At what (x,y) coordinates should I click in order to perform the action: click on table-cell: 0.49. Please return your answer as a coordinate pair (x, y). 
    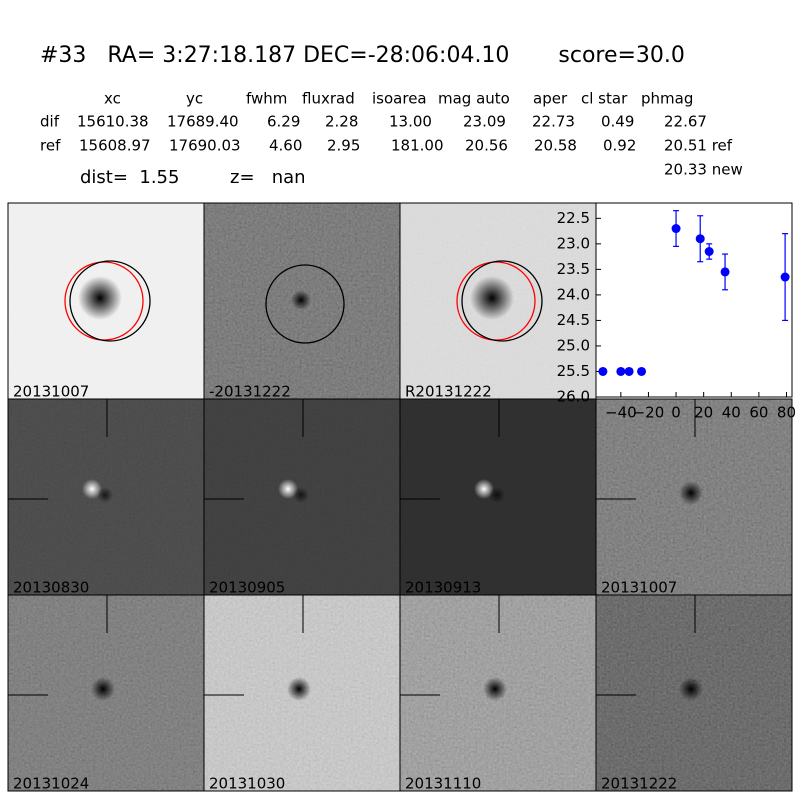
    Looking at the image, I should click on (617, 122).